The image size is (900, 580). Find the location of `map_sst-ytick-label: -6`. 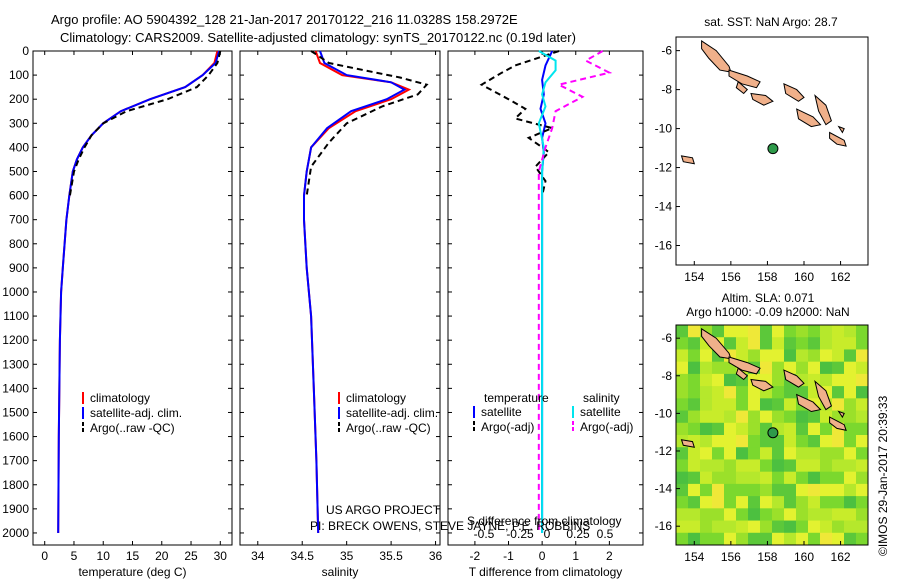

map_sst-ytick-label: -6 is located at coordinates (666, 51).